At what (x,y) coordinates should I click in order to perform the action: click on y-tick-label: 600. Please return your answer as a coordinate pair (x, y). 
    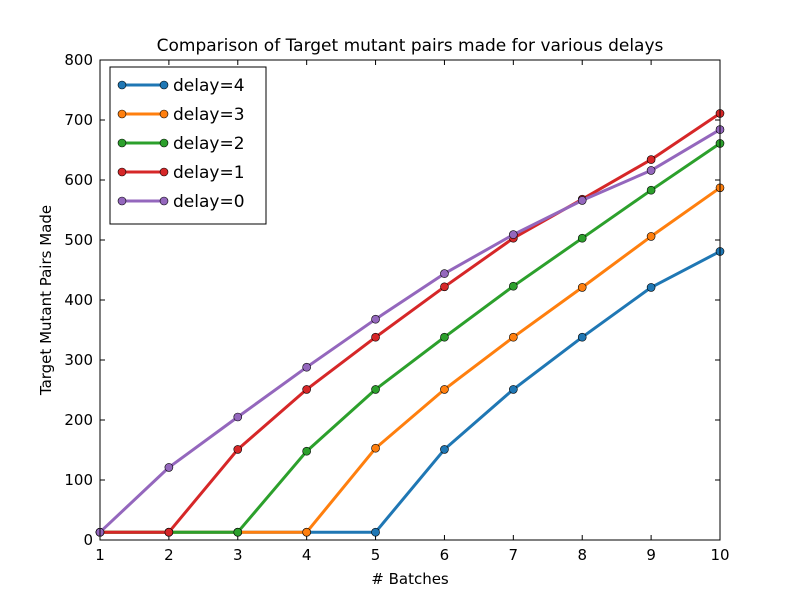
    Looking at the image, I should click on (78, 180).